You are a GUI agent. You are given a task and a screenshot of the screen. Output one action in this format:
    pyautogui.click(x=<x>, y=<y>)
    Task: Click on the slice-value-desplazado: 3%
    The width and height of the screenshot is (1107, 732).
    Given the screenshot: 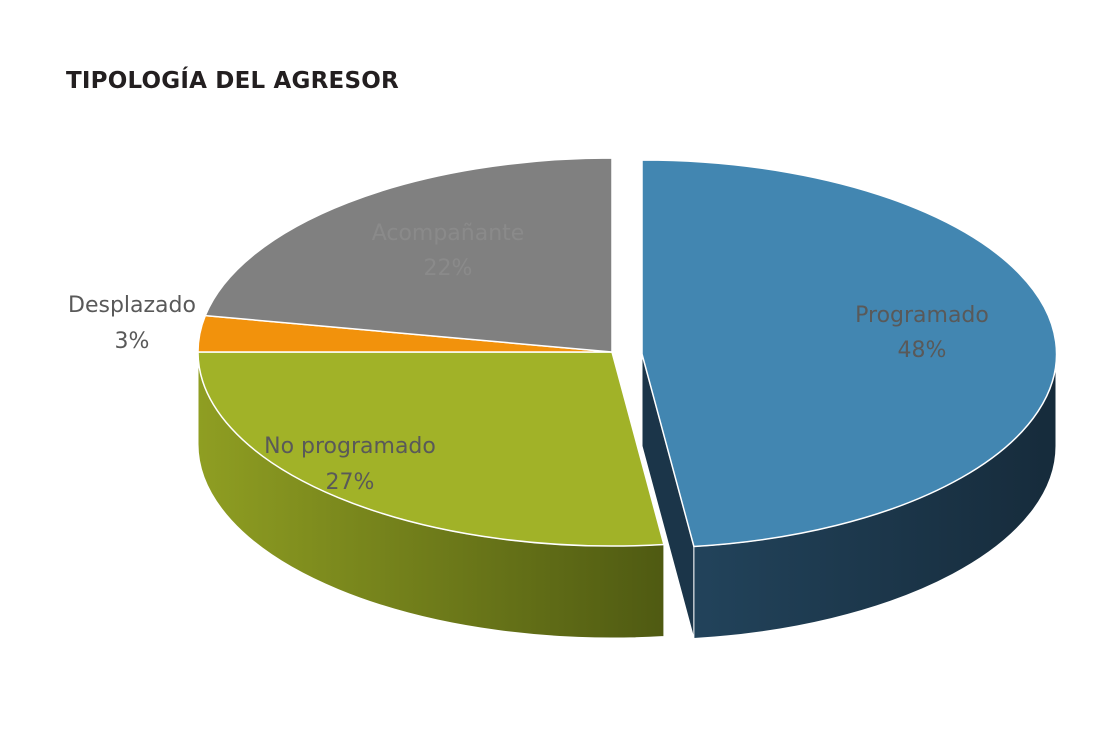 What is the action you would take?
    pyautogui.click(x=132, y=341)
    